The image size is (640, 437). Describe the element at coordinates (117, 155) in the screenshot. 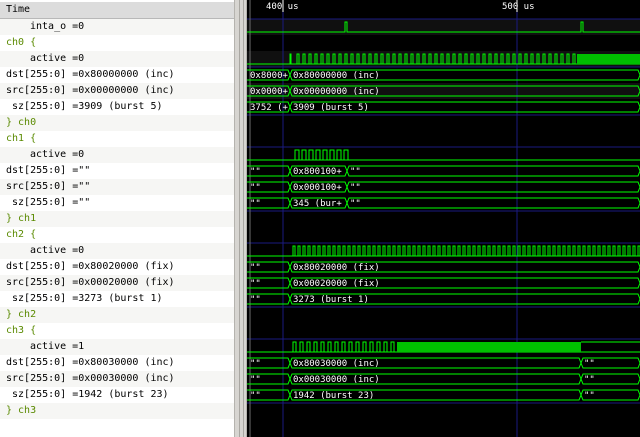

I see `signal-row-ch1-active: active =0` at that location.